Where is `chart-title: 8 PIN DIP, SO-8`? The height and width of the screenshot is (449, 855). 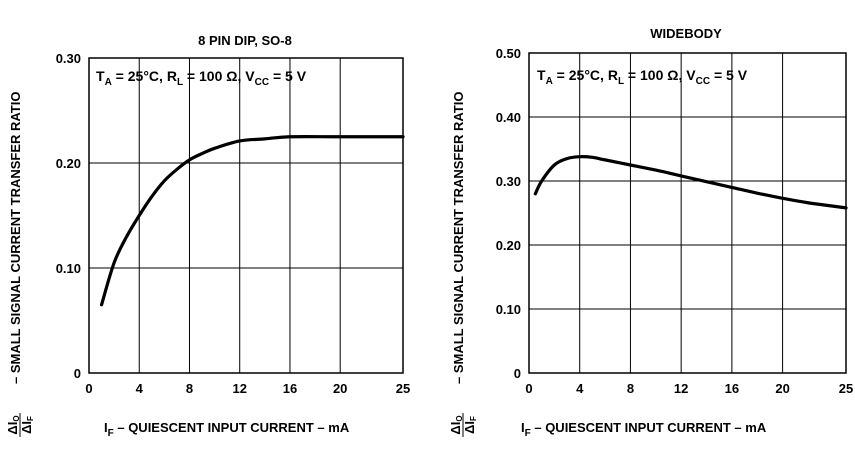
chart-title: 8 PIN DIP, SO-8 is located at coordinates (245, 40).